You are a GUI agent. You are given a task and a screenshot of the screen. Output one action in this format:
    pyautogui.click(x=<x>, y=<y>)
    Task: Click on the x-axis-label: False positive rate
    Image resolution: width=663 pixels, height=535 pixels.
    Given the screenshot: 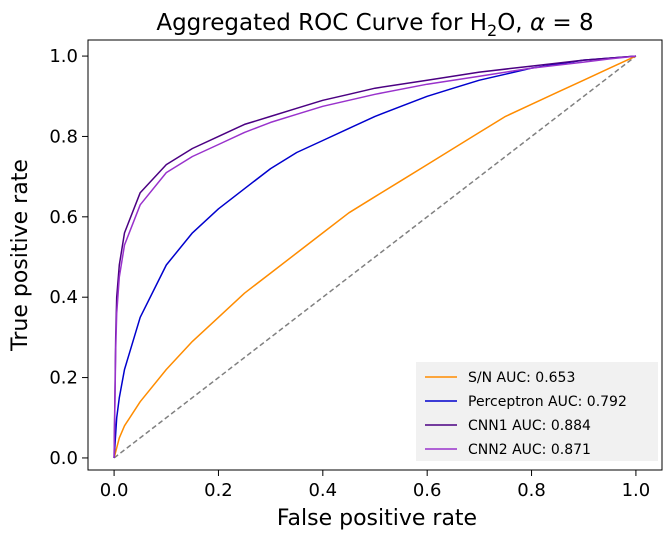 What is the action you would take?
    pyautogui.click(x=377, y=518)
    